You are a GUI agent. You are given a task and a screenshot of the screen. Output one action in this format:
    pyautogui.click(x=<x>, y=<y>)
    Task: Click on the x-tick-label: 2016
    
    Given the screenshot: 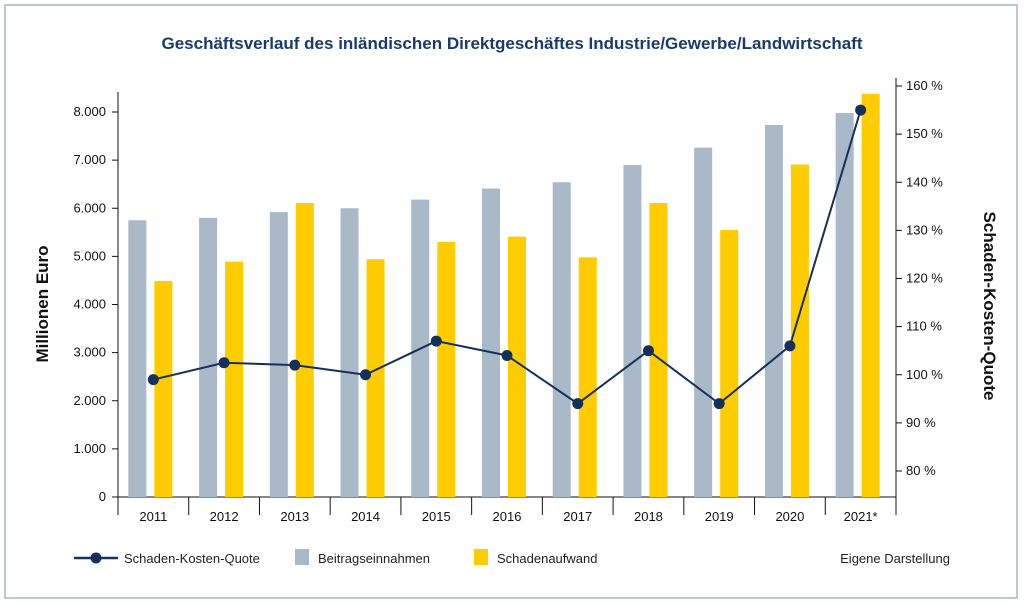 What is the action you would take?
    pyautogui.click(x=507, y=516)
    